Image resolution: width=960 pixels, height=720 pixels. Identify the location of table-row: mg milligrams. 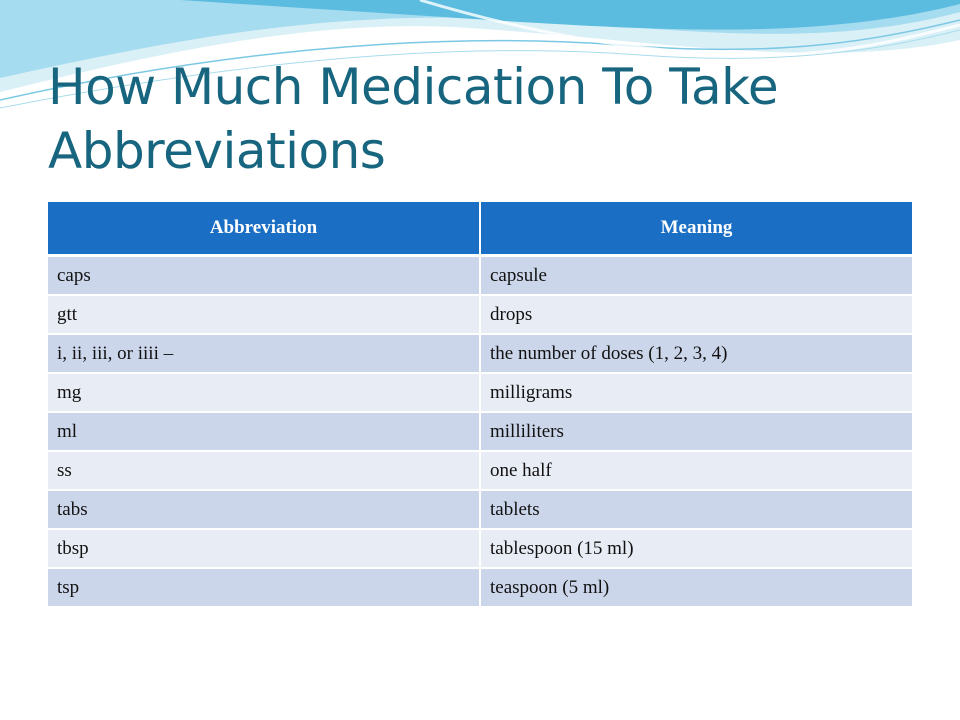
(480, 393).